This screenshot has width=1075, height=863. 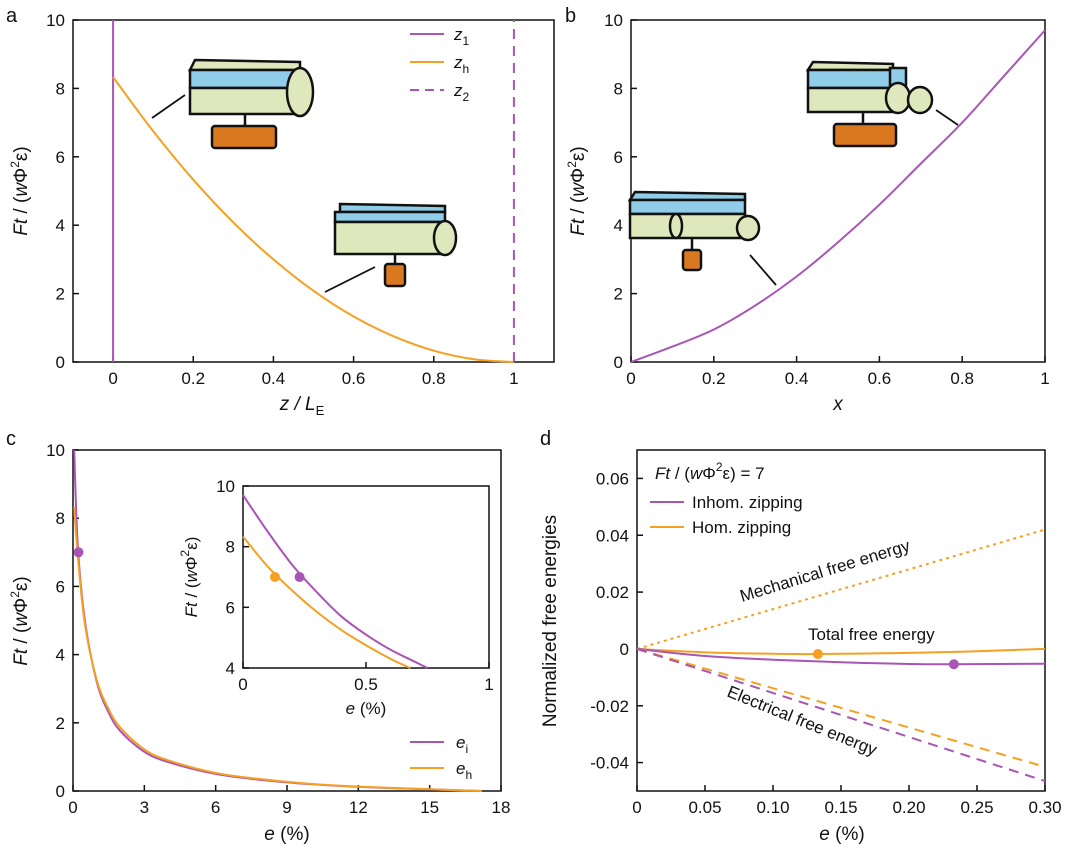 What do you see at coordinates (189, 577) in the screenshot?
I see `inset-ylabel: Ft / (wΦ2ε)` at bounding box center [189, 577].